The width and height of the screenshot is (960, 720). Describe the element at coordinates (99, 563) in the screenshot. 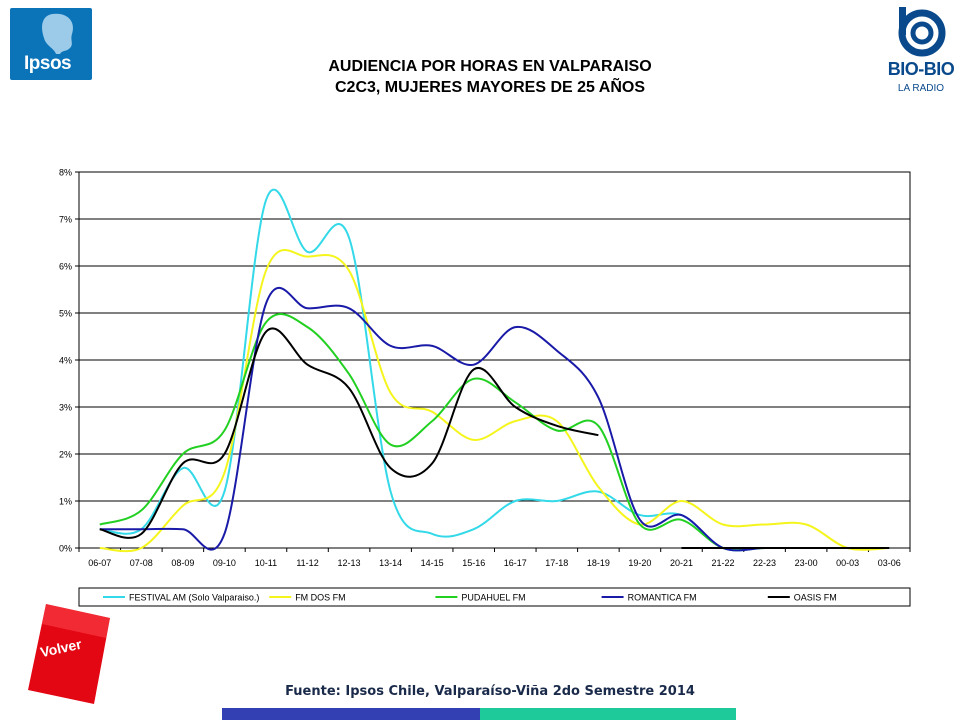

I see `x-tick-label: 06-07` at that location.